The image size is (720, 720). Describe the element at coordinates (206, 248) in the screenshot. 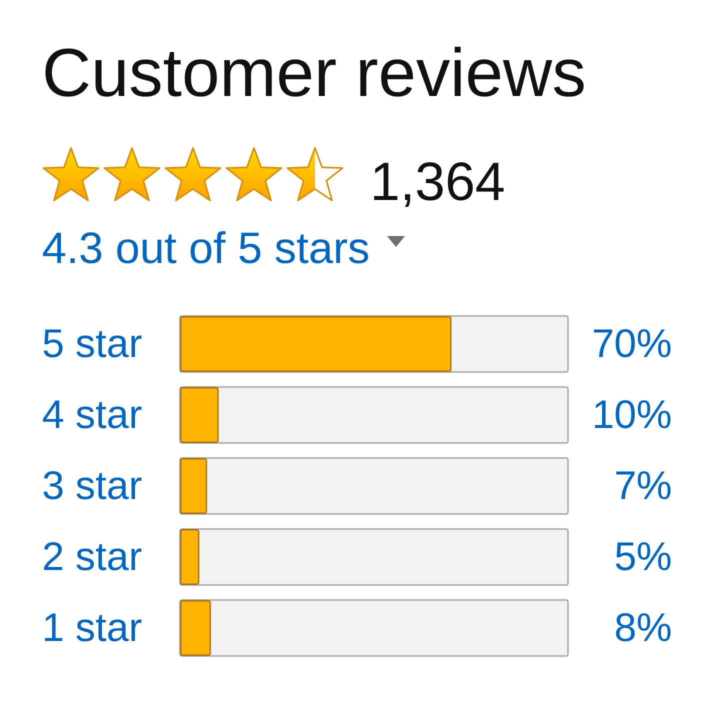

I see `text: 4.3 out of 5 stars` at that location.